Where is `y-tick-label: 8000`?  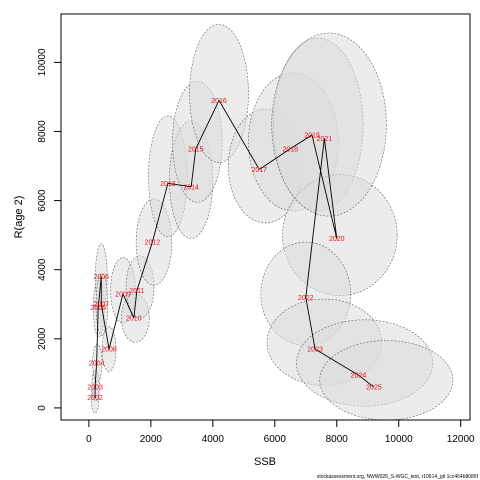 y-tick-label: 8000 is located at coordinates (42, 131).